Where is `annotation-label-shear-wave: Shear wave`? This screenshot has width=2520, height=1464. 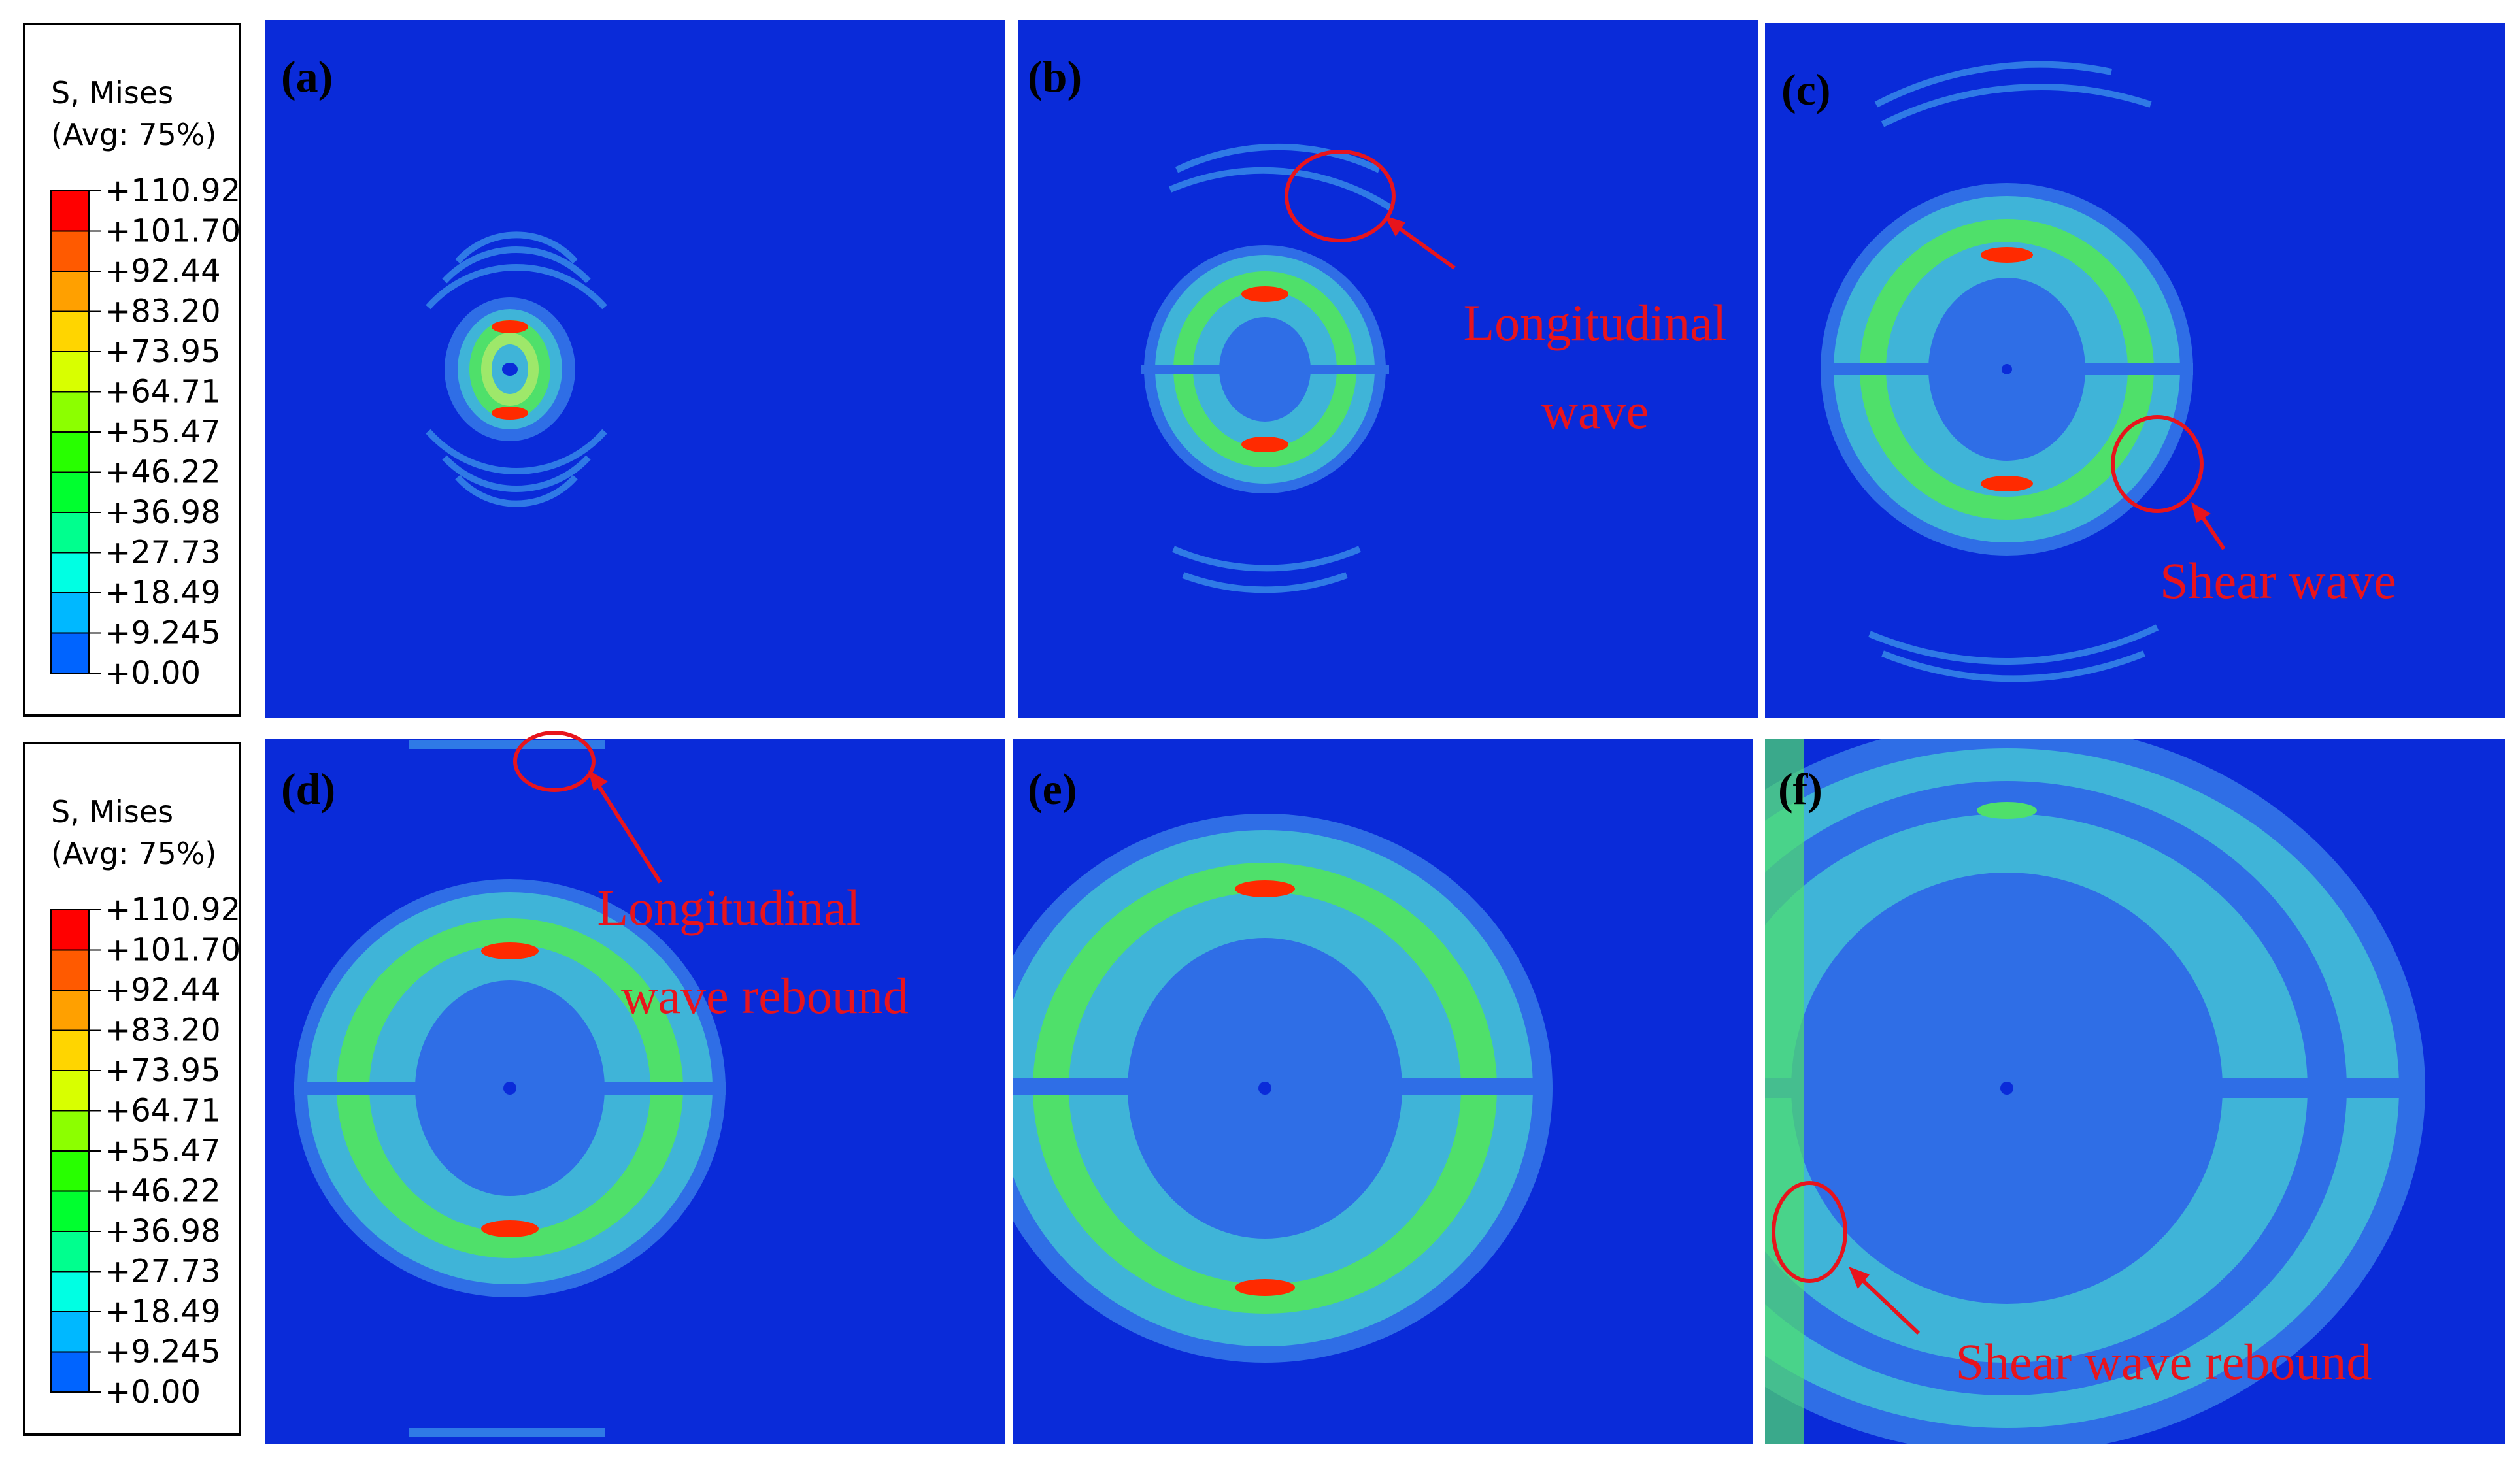 annotation-label-shear-wave: Shear wave is located at coordinates (2278, 580).